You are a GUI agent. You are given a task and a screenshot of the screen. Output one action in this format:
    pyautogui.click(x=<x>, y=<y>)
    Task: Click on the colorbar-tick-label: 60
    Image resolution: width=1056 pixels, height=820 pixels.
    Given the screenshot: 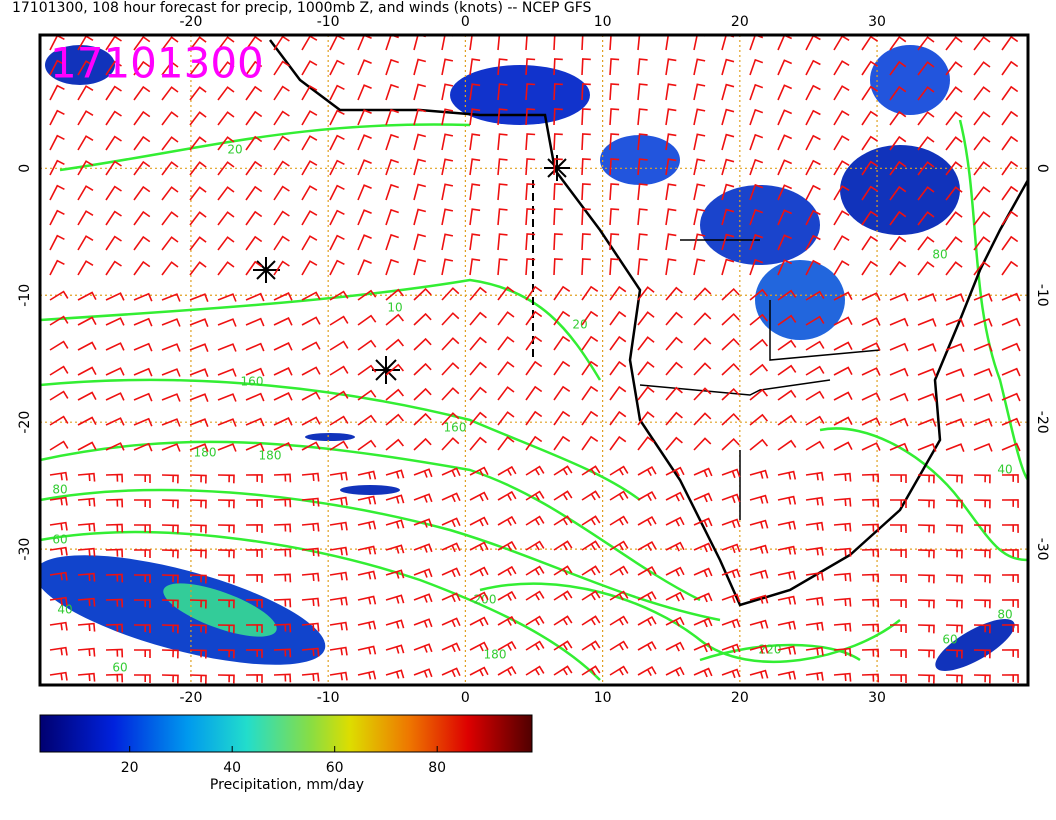 What is the action you would take?
    pyautogui.click(x=335, y=768)
    